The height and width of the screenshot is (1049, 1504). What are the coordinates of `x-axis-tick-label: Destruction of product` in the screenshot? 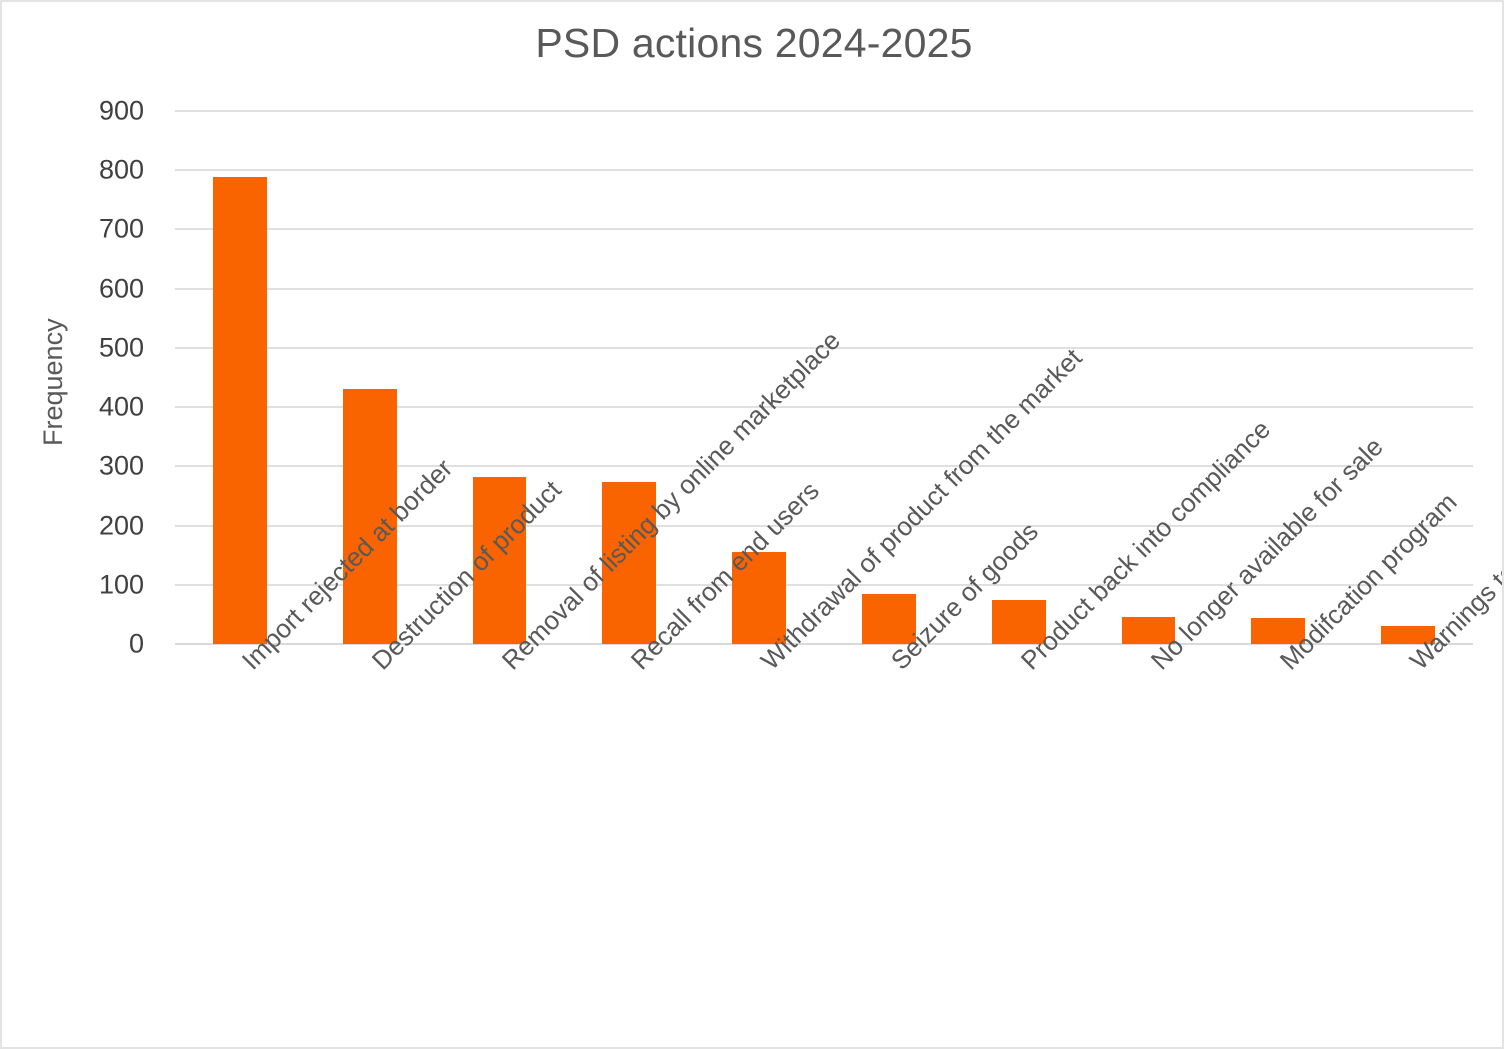 It's located at (466, 575).